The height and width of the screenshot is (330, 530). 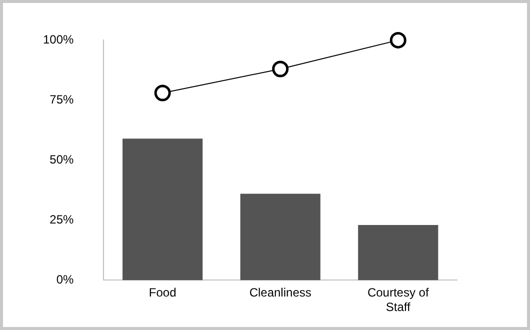 I want to click on x-tick-label: Courtesy of Staff, so click(x=398, y=300).